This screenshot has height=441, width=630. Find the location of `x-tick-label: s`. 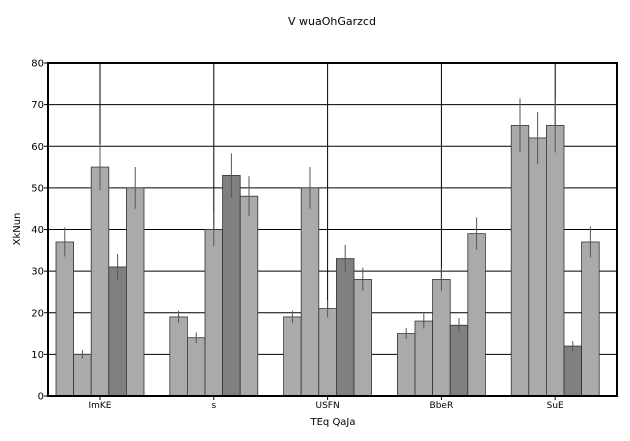

x-tick-label: s is located at coordinates (213, 406).